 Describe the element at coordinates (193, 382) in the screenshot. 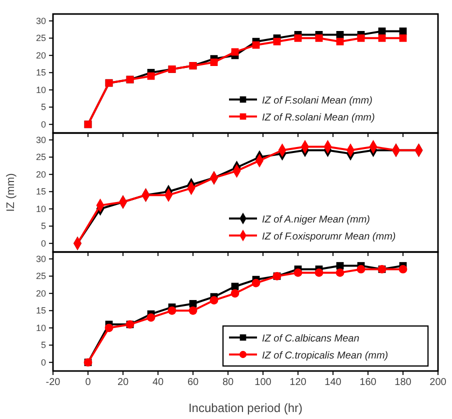

I see `x-tick-label: 60` at that location.